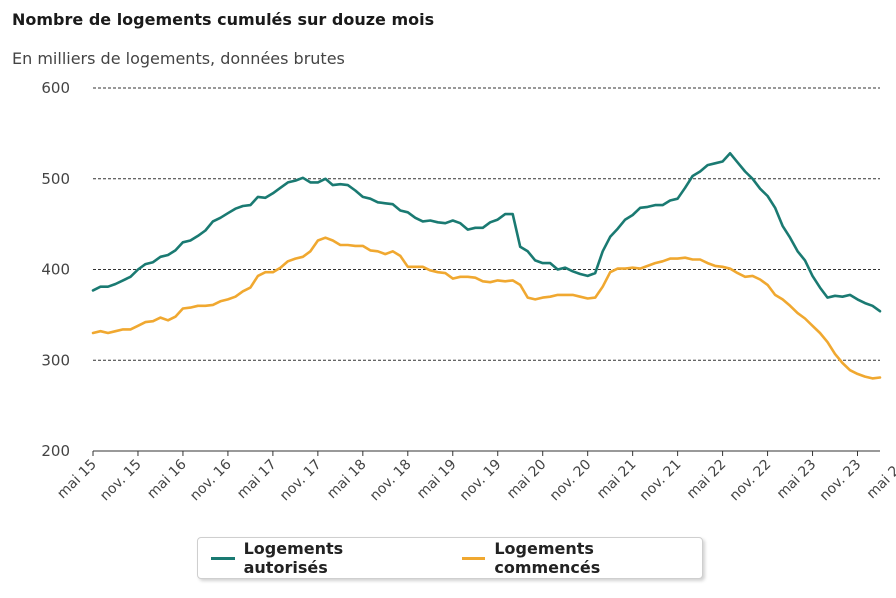 This screenshot has width=896, height=598. I want to click on x-tick-label: nov. 15, so click(121, 481).